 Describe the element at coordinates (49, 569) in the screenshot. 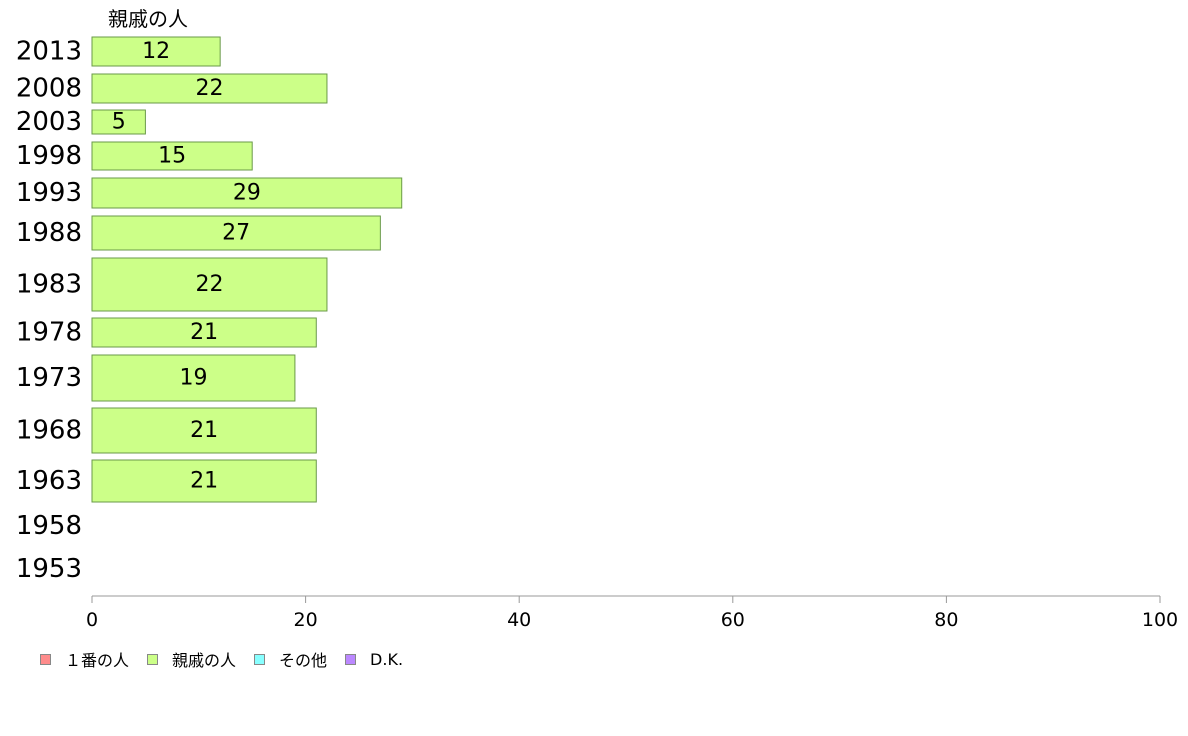

I see `category-label: 1953` at that location.